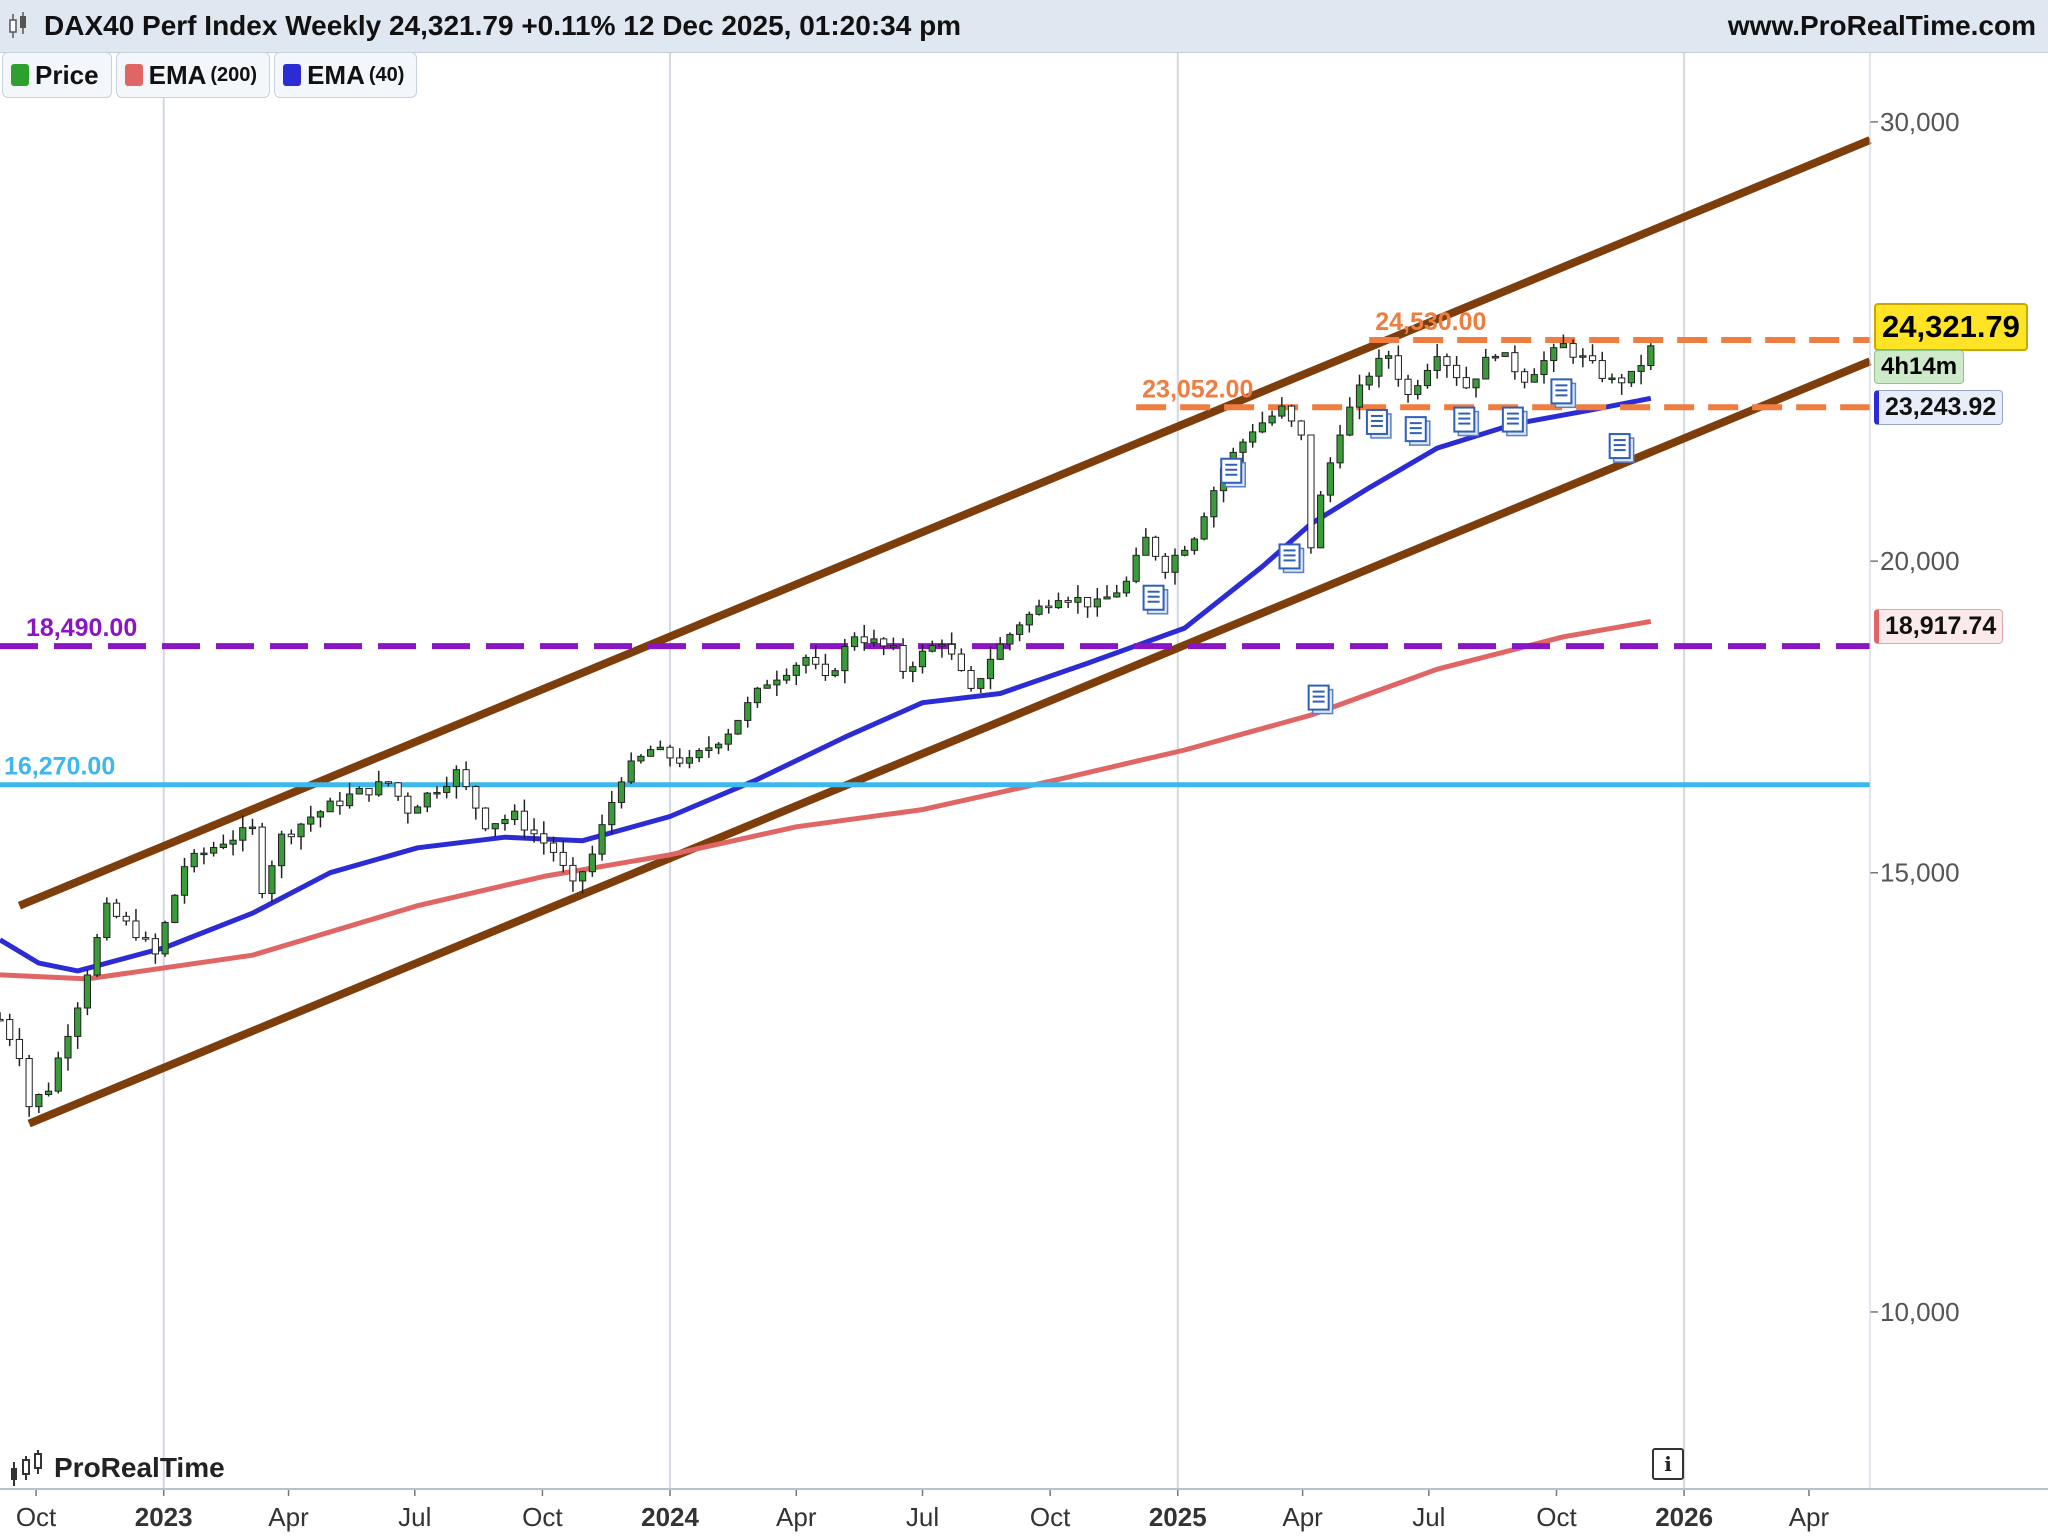  Describe the element at coordinates (1430, 322) in the screenshot. I see `level-label-0: 24,530.00` at that location.